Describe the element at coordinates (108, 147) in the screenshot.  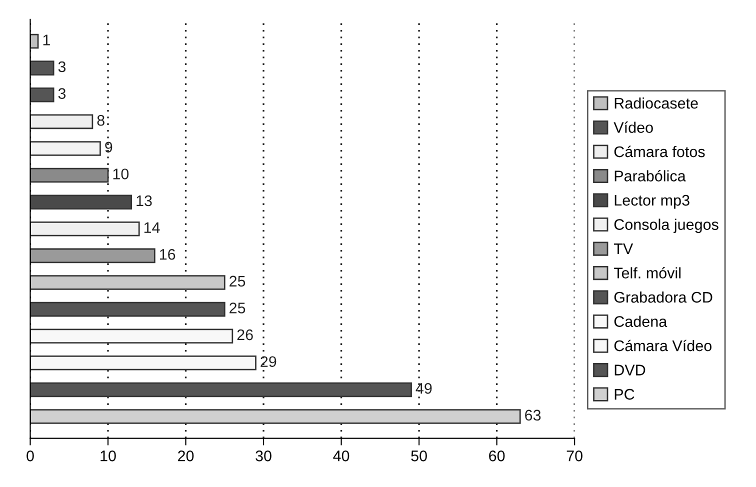
I see `data-label: 9` at that location.